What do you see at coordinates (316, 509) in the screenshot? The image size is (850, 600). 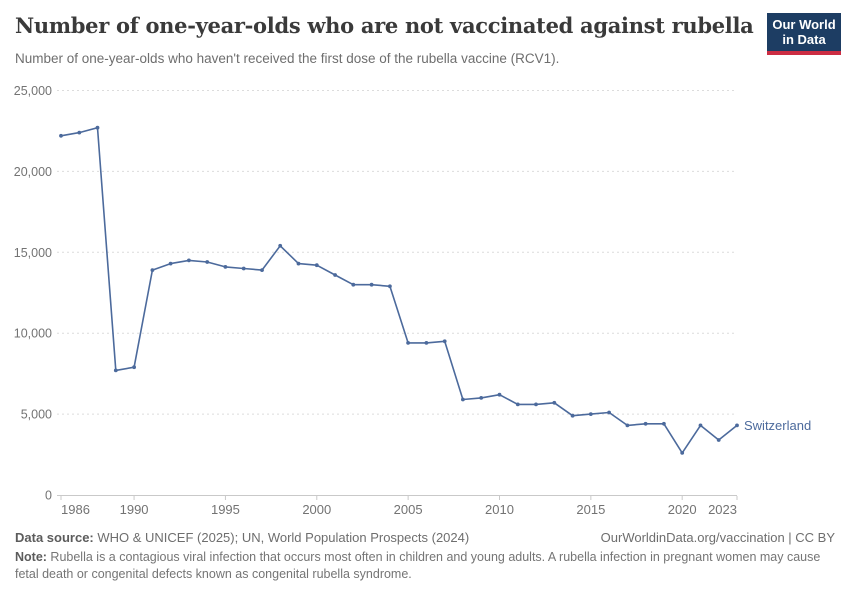 I see `x-tick-label: 2000` at bounding box center [316, 509].